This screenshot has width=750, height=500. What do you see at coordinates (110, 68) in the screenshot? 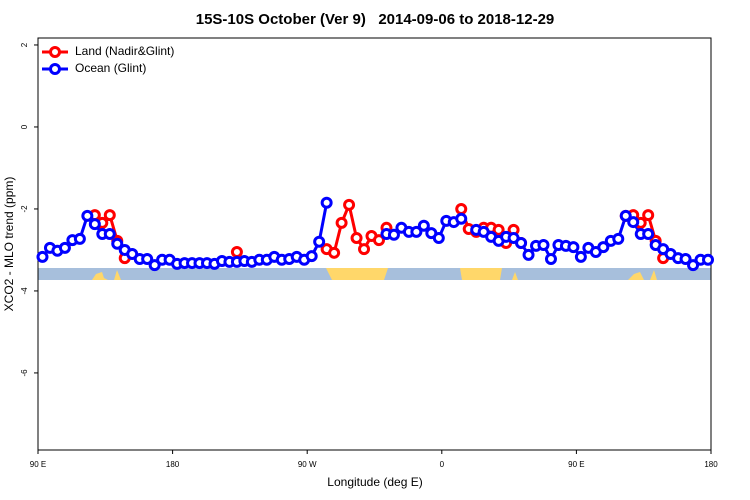
I see `legend-label: Ocean (Glint)` at bounding box center [110, 68].